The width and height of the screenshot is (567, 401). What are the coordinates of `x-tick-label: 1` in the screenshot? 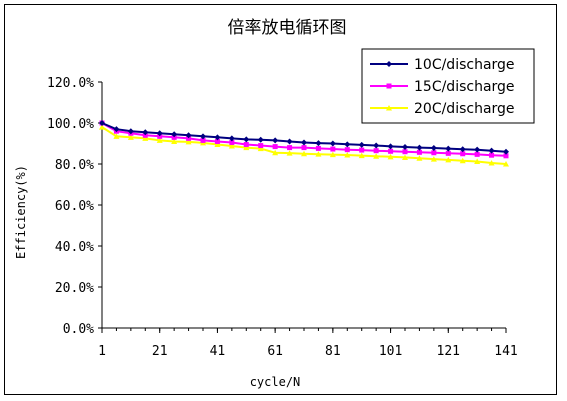 It's located at (102, 351).